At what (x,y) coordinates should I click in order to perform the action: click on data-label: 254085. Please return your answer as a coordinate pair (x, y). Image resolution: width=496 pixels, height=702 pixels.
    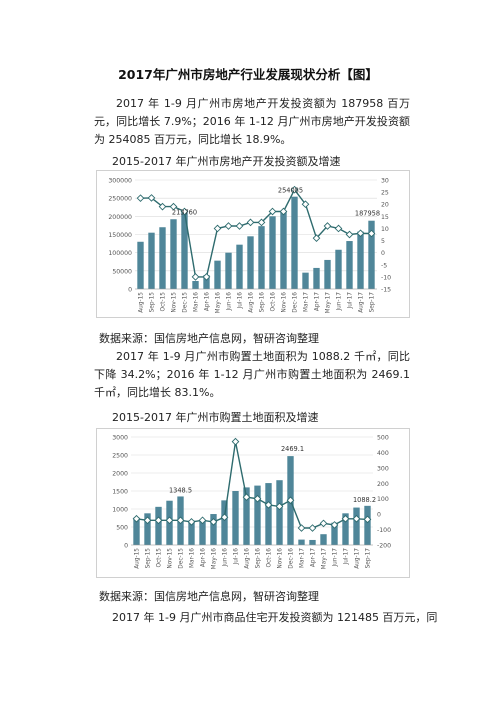
    Looking at the image, I should click on (290, 191).